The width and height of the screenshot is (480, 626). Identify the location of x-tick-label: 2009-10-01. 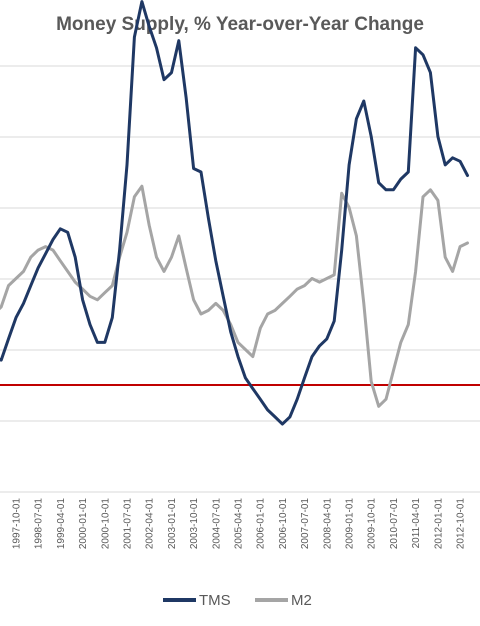
(372, 524).